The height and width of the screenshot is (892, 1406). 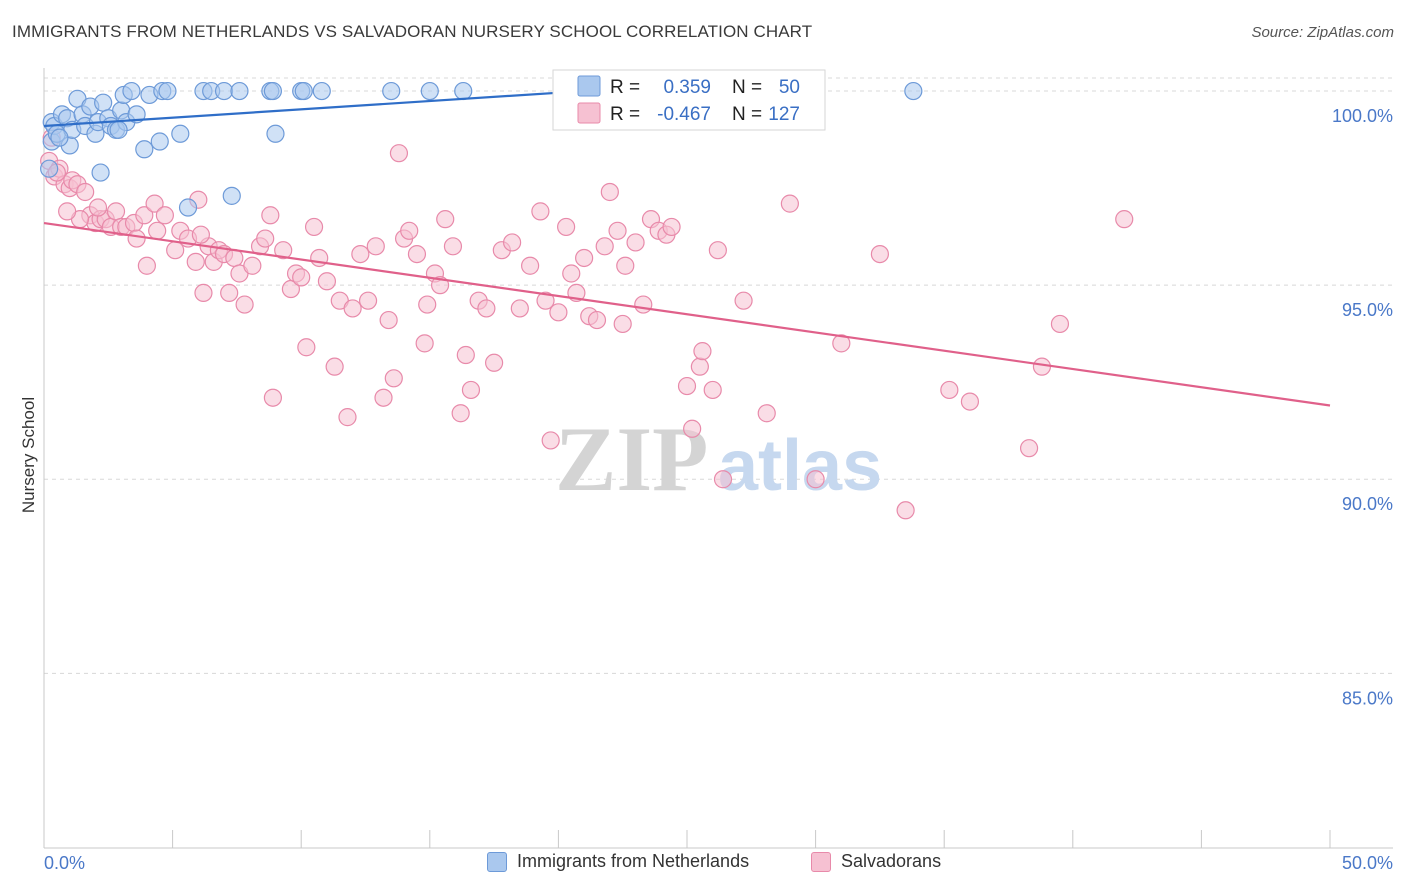 What do you see at coordinates (1367, 863) in the screenshot?
I see `x-tick-label-max: 50.0%` at bounding box center [1367, 863].